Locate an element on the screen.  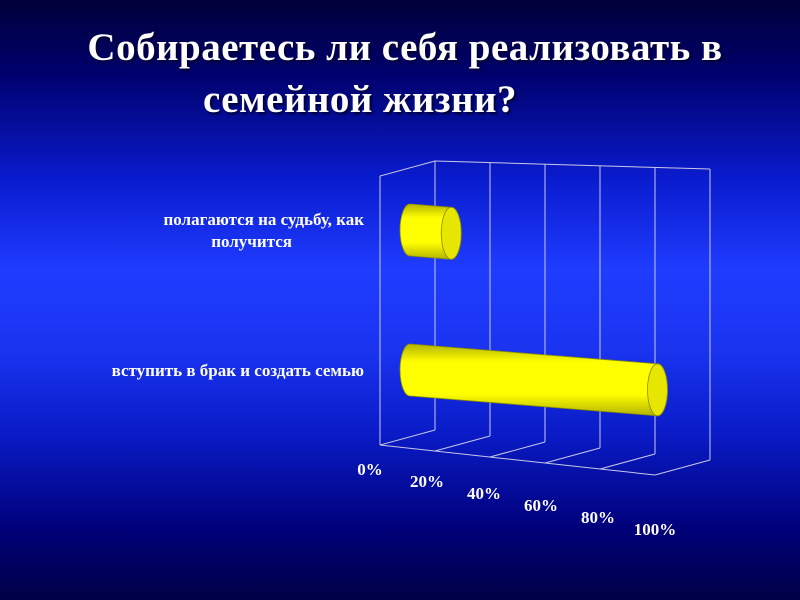
x-tick-label: 20% is located at coordinates (427, 481).